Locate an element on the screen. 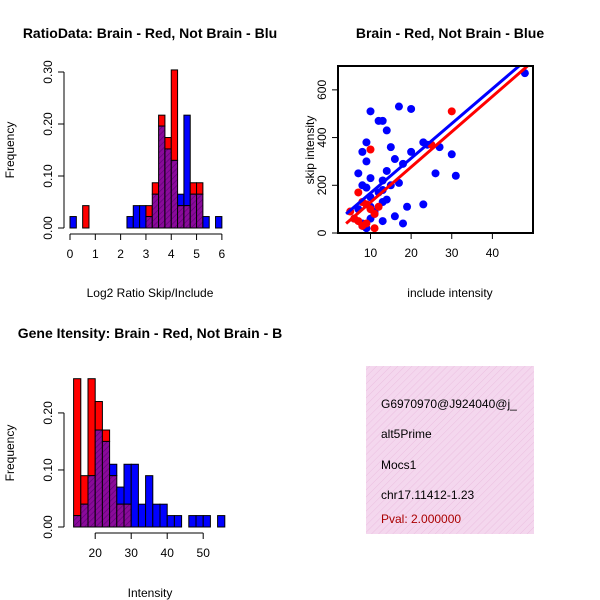 The height and width of the screenshot is (600, 600). info-location: chr17.11412-1.23 is located at coordinates (428, 495).